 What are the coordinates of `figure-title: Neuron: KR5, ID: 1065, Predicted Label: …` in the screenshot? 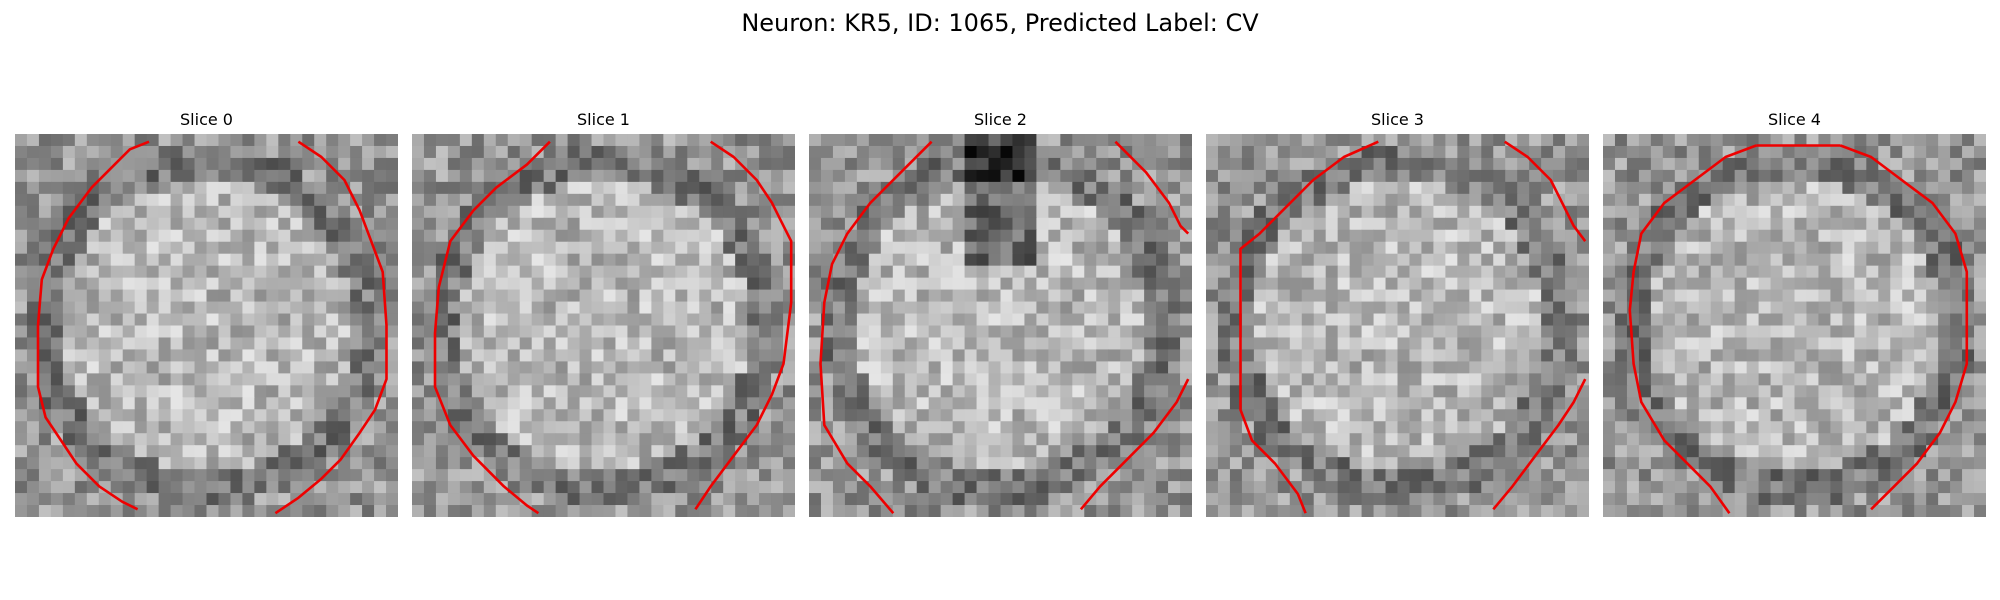 It's located at (1000, 23).